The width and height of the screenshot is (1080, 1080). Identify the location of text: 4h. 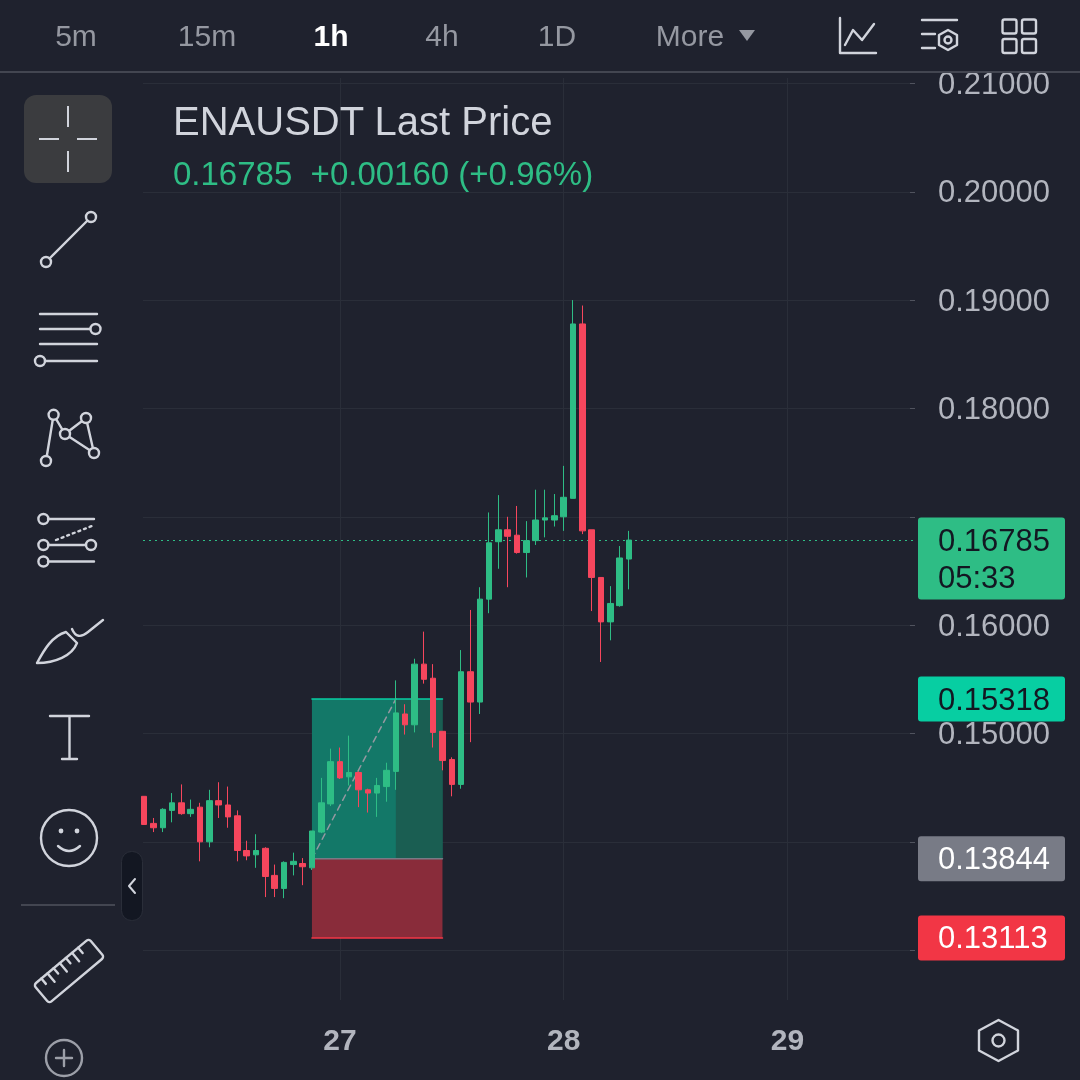
(442, 36).